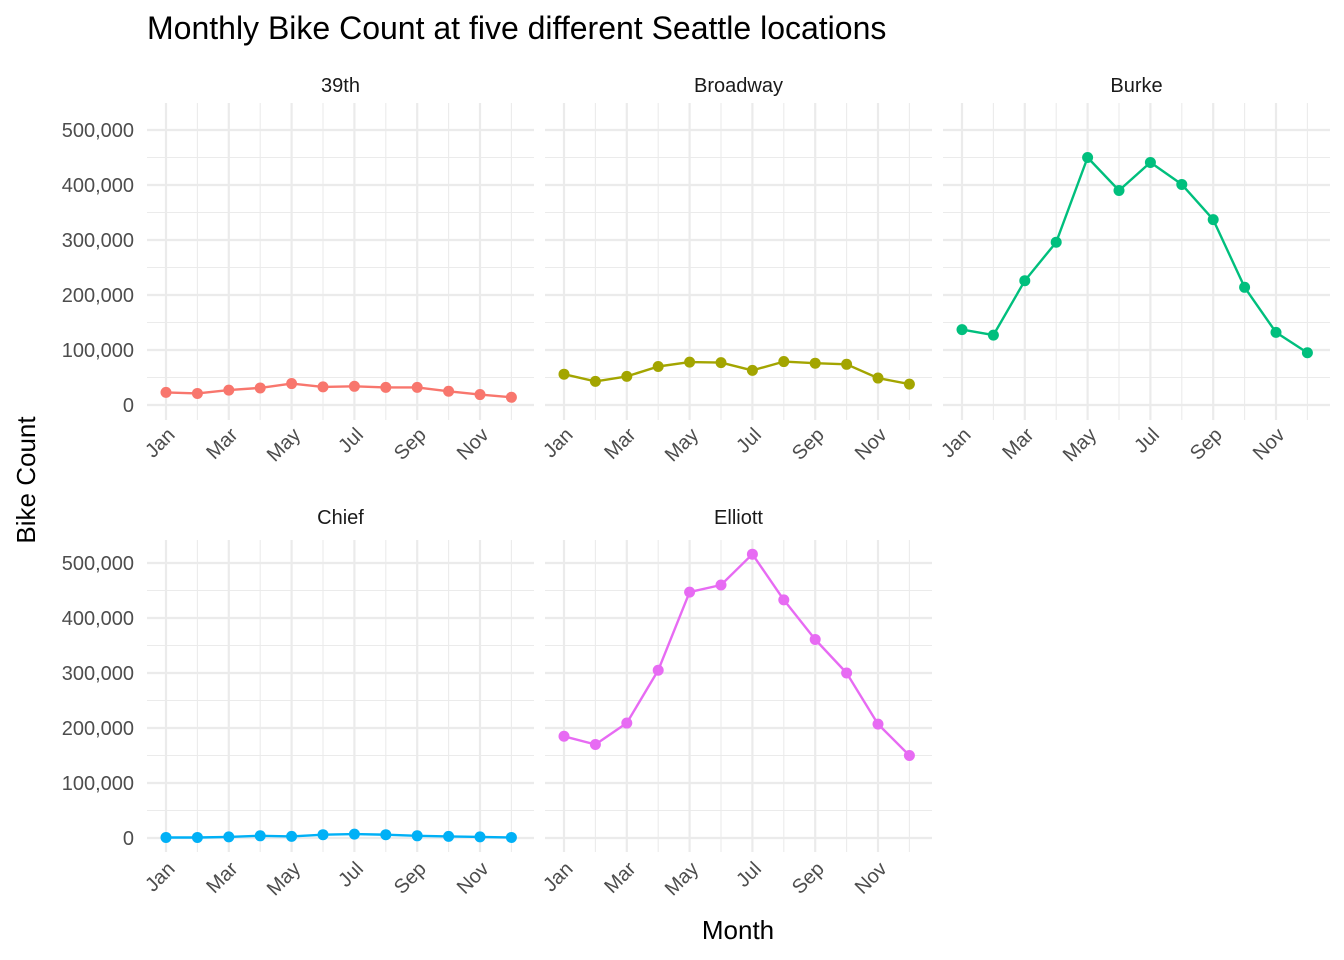  What do you see at coordinates (340, 518) in the screenshot?
I see `facet-label: Chief` at bounding box center [340, 518].